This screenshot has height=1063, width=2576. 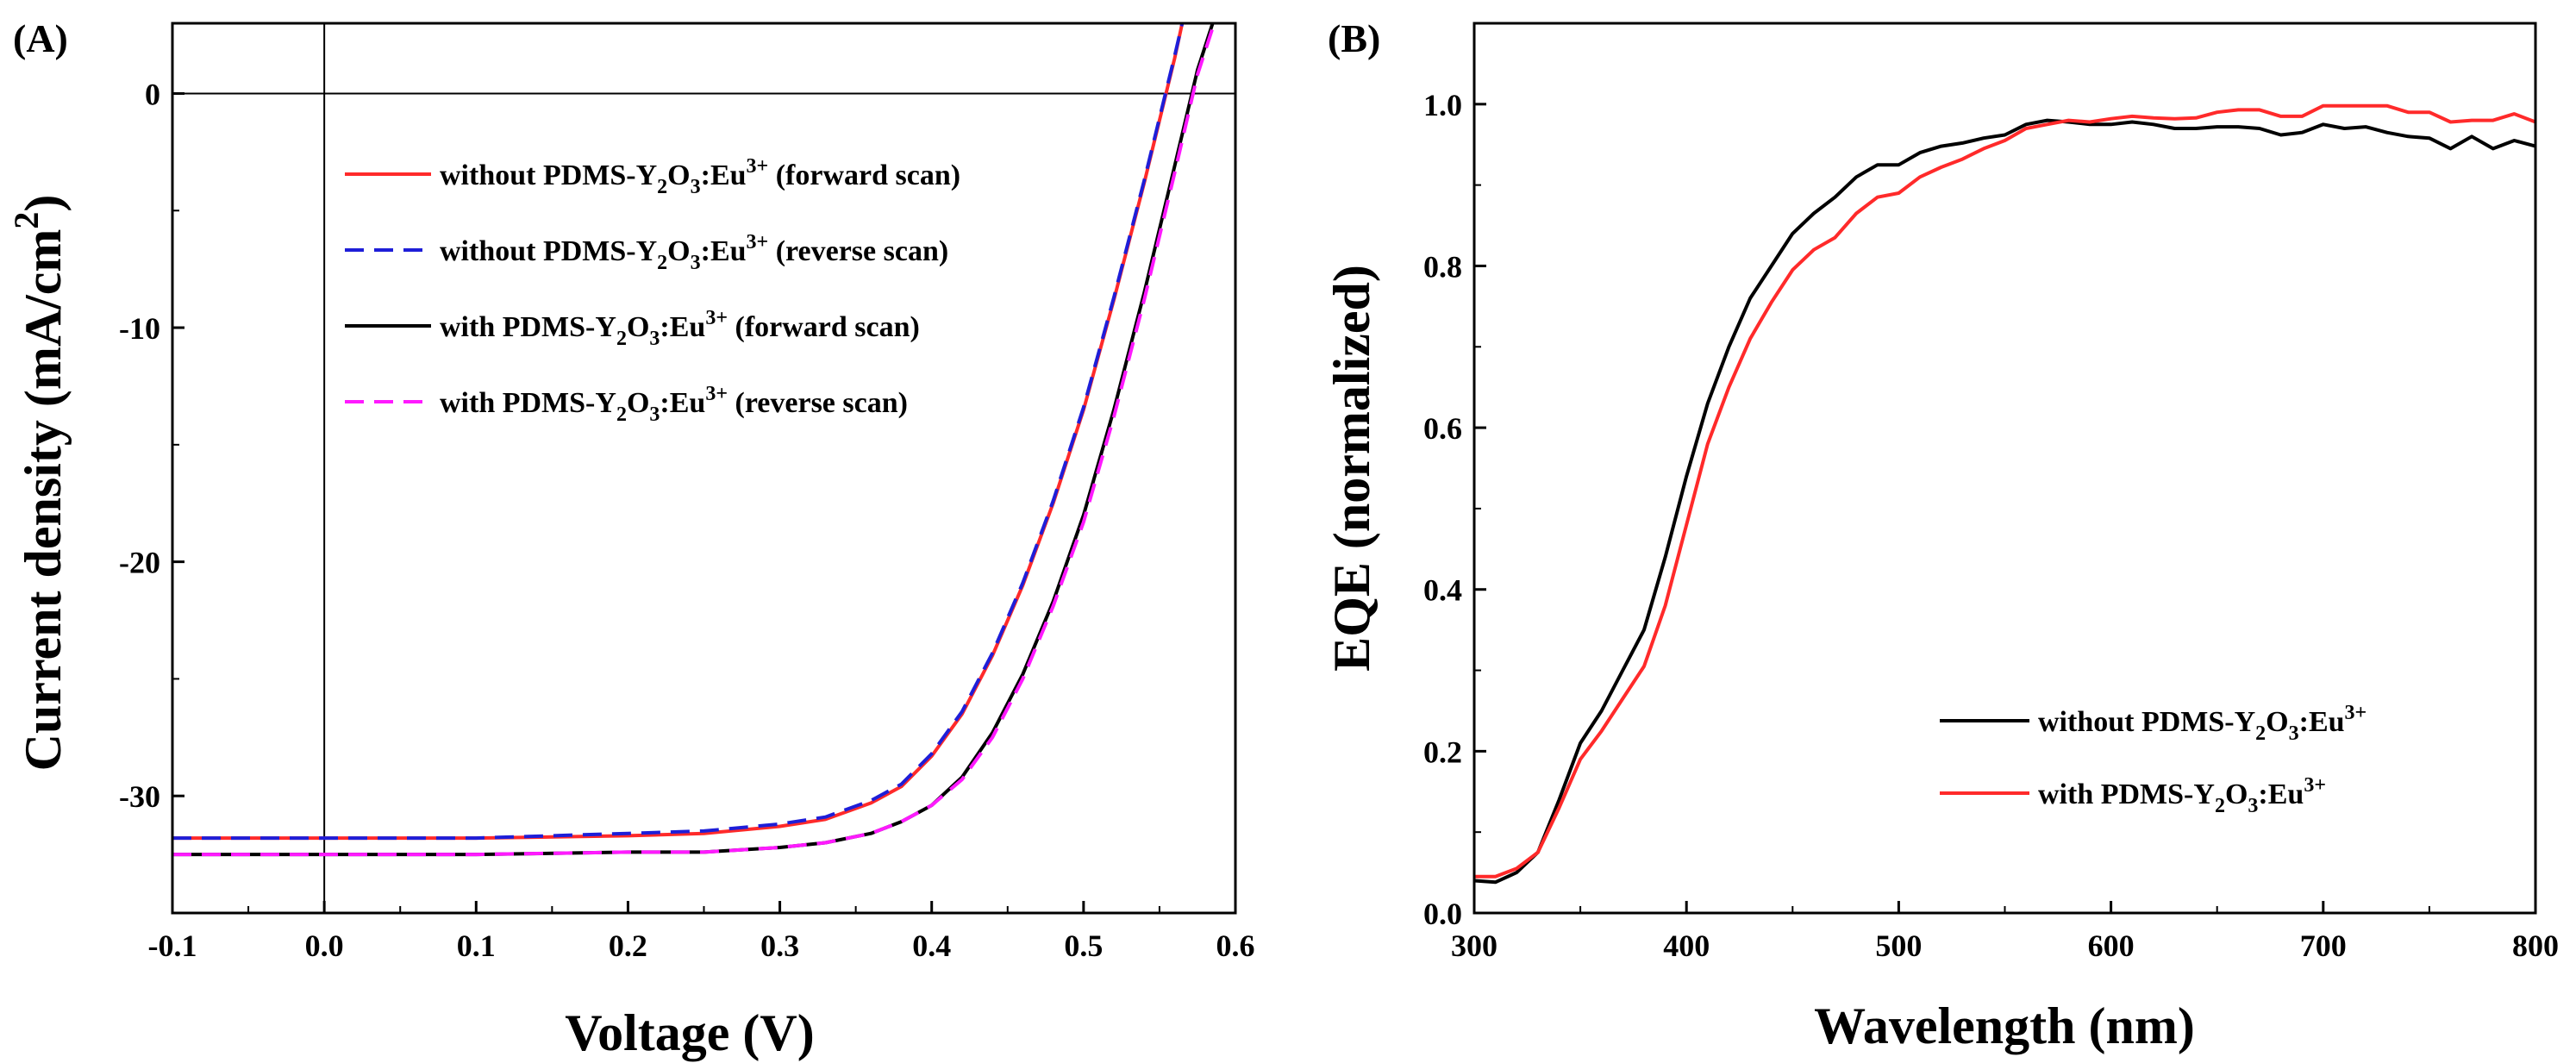 I want to click on panel-a-x-tick-label: 0.6, so click(x=1235, y=946).